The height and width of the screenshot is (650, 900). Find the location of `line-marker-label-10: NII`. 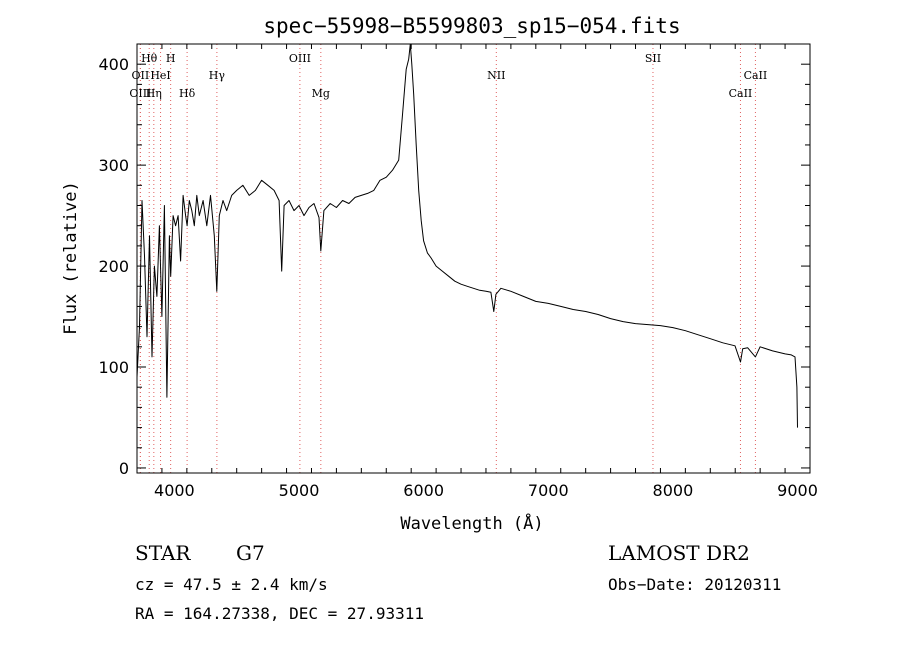

line-marker-label-10: NII is located at coordinates (496, 75).